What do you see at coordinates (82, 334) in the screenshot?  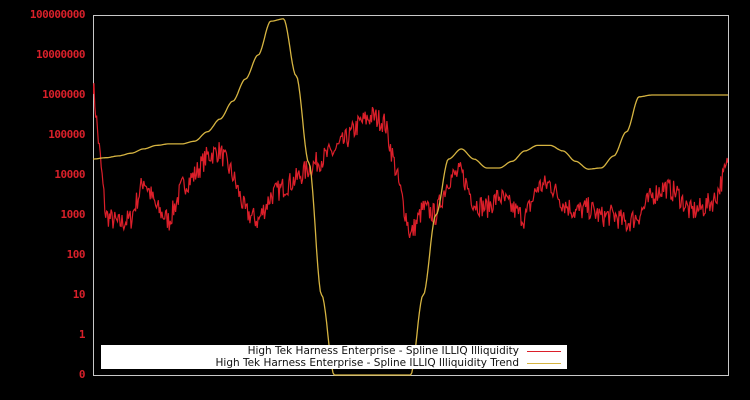 I see `y-tick-label: 1` at bounding box center [82, 334].